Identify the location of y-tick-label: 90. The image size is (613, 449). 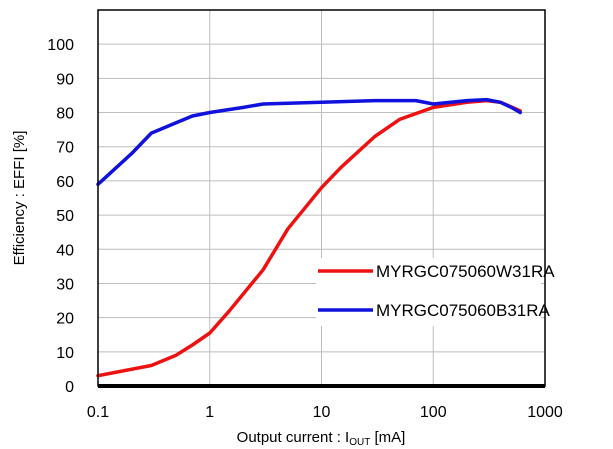
(65, 79).